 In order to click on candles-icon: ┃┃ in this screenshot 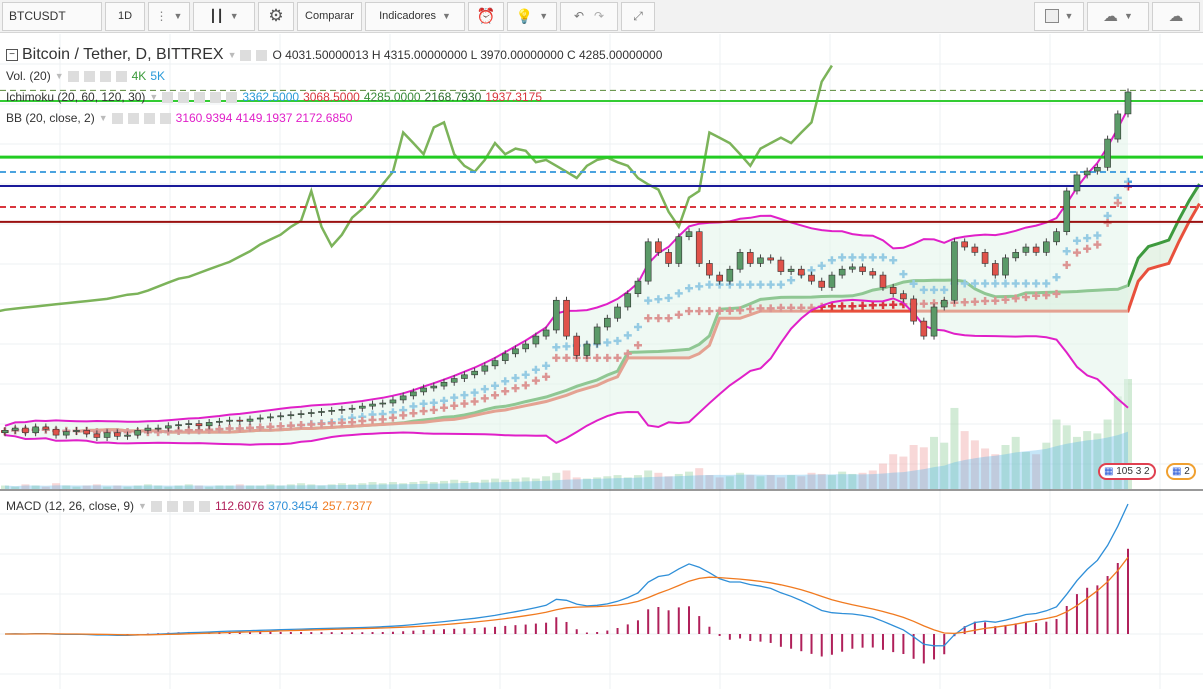, I will do `click(216, 16)`.